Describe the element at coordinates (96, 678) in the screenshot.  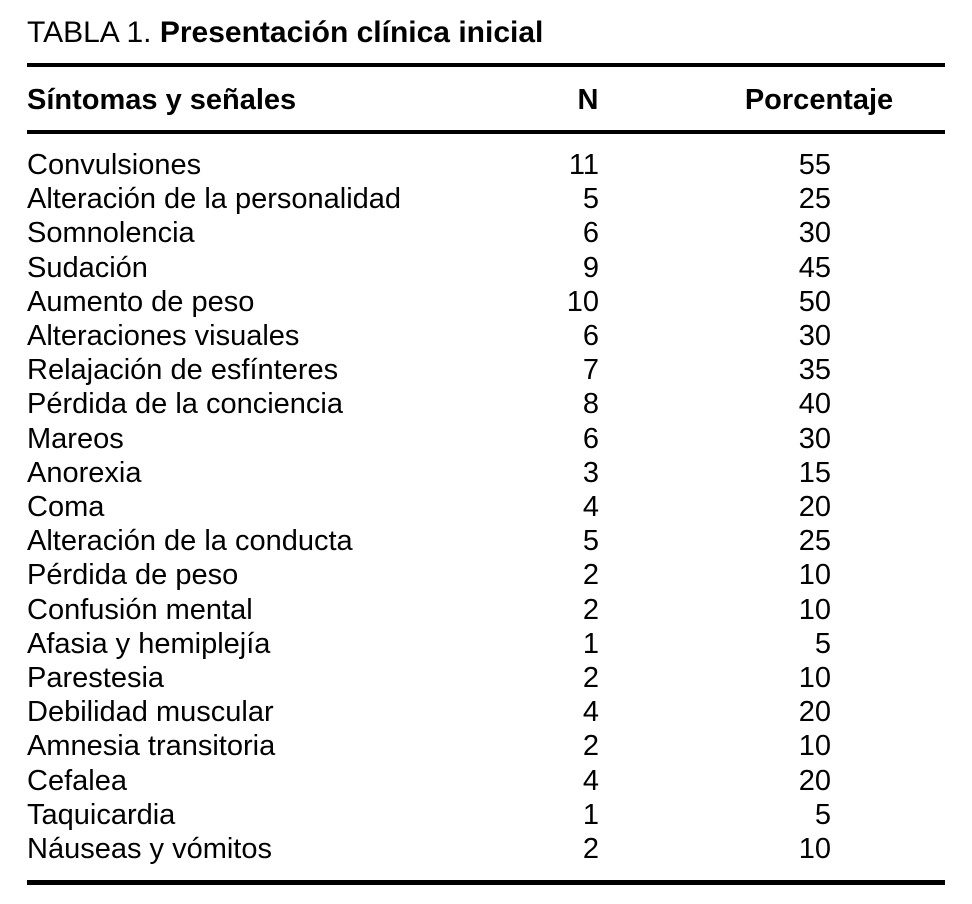
I see `symptom-cell: Parestesia` at that location.